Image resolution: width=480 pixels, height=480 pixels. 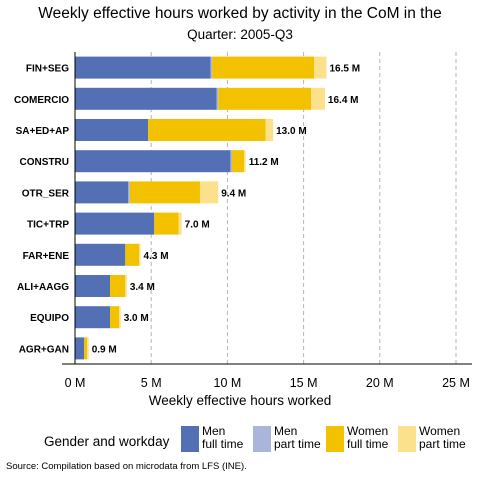 What do you see at coordinates (380, 383) in the screenshot?
I see `x-tick-label-4: 20 M` at bounding box center [380, 383].